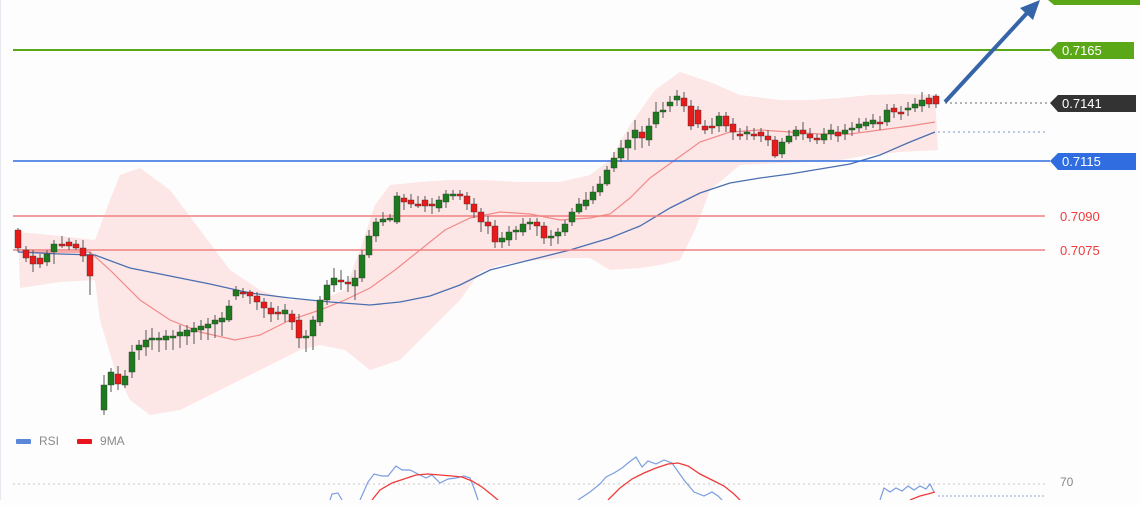 This screenshot has width=1140, height=505. What do you see at coordinates (1093, 161) in the screenshot?
I see `support-price-tag: 0.7115` at bounding box center [1093, 161].